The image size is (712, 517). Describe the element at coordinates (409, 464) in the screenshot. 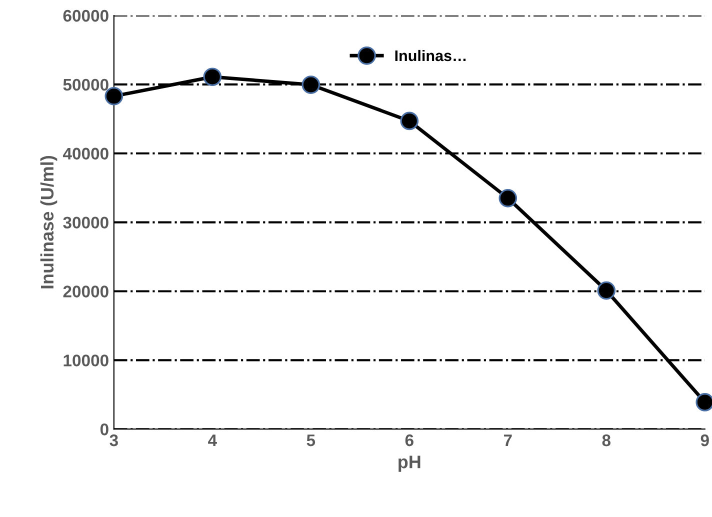

I see `x-axis-title: pH` at that location.